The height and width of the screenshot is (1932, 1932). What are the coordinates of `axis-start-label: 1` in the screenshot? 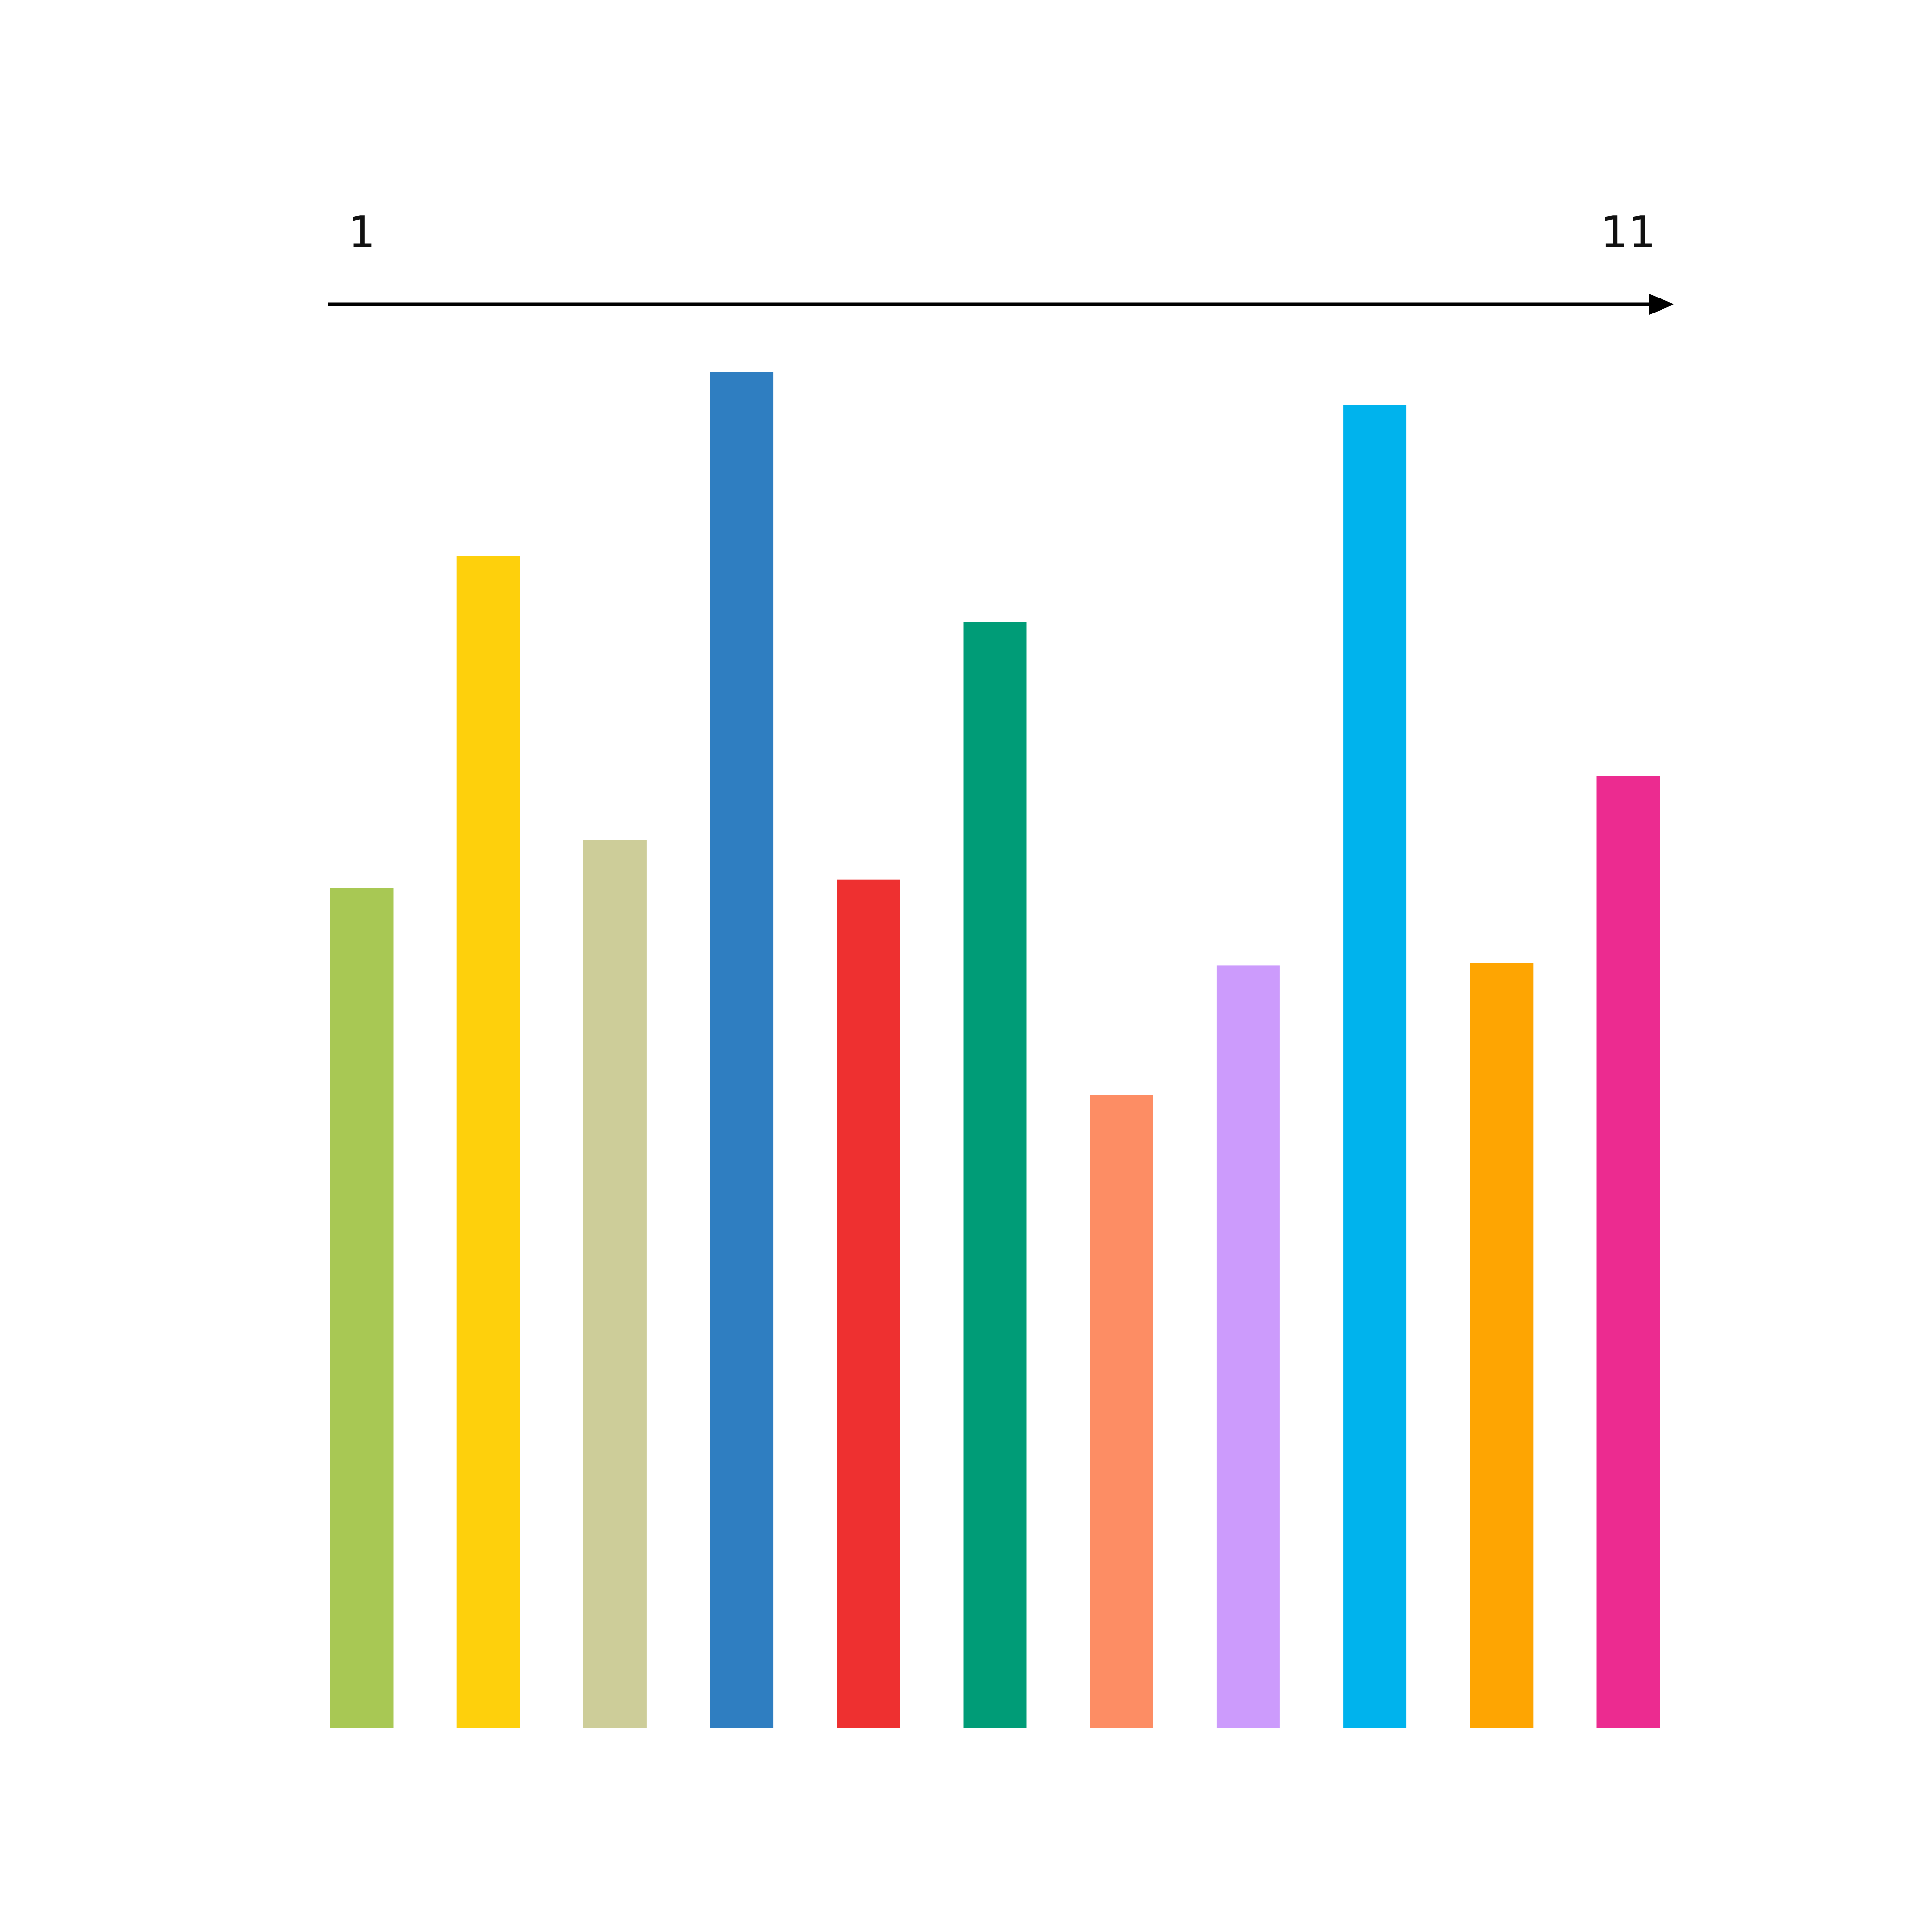 It's located at (361, 232).